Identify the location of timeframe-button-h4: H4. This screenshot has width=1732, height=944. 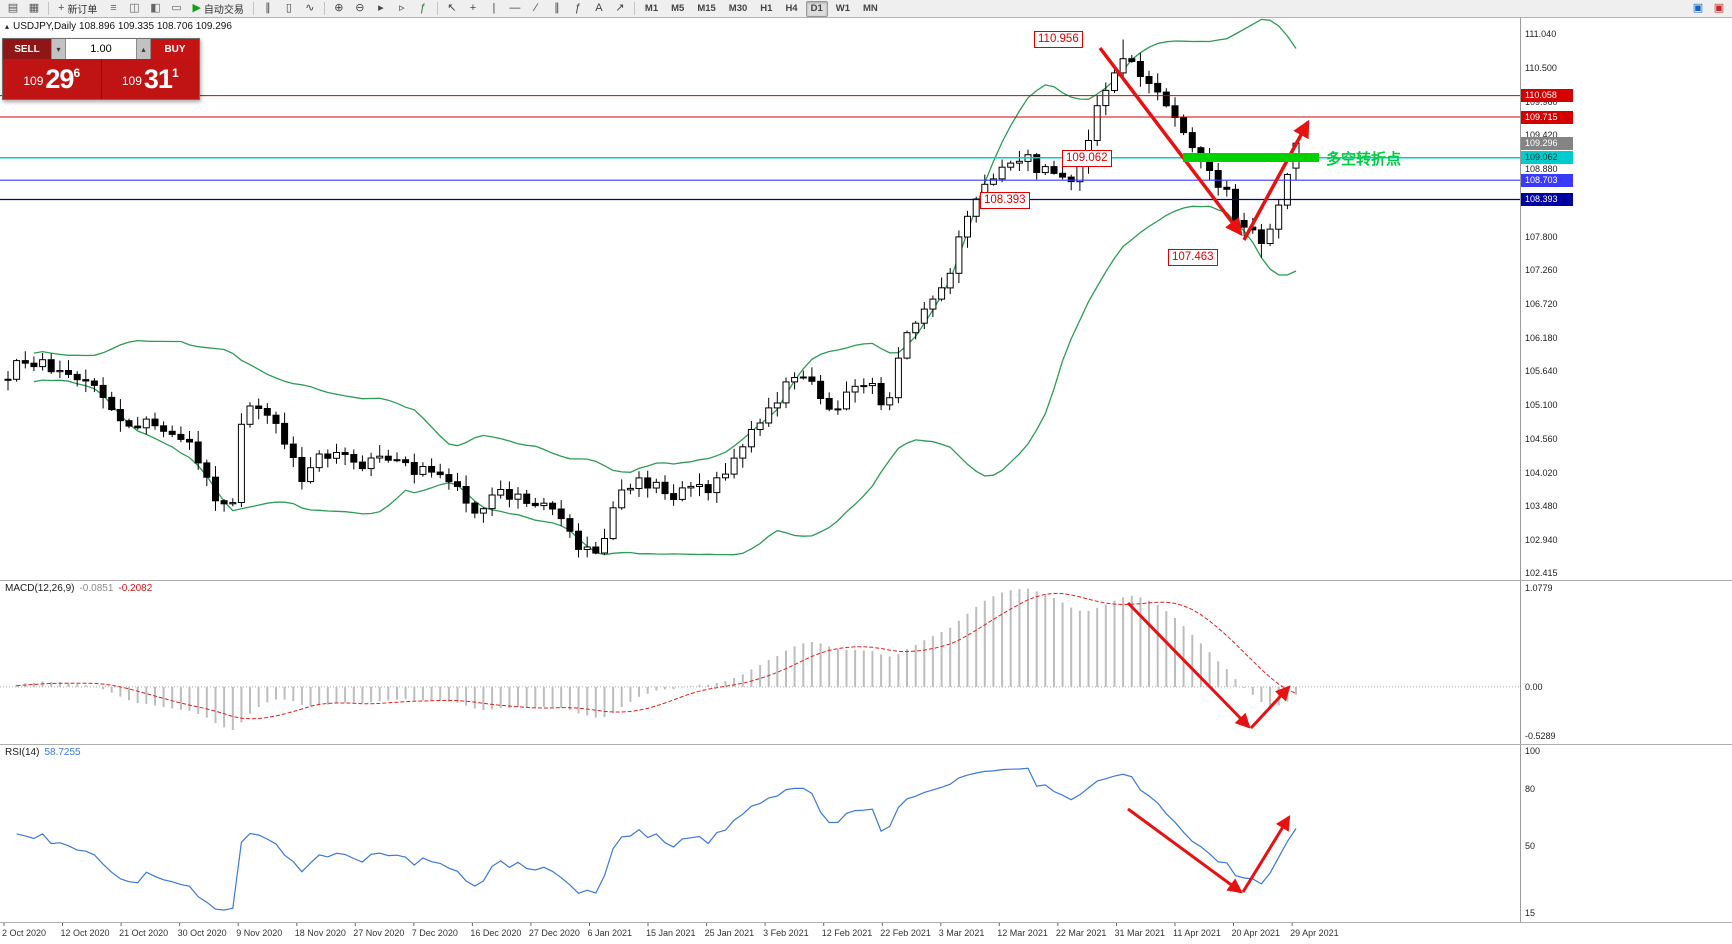
(791, 8).